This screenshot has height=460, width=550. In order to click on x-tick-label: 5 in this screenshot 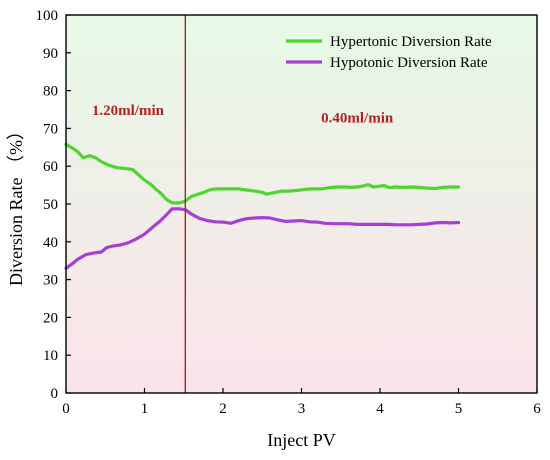, I will do `click(459, 409)`.